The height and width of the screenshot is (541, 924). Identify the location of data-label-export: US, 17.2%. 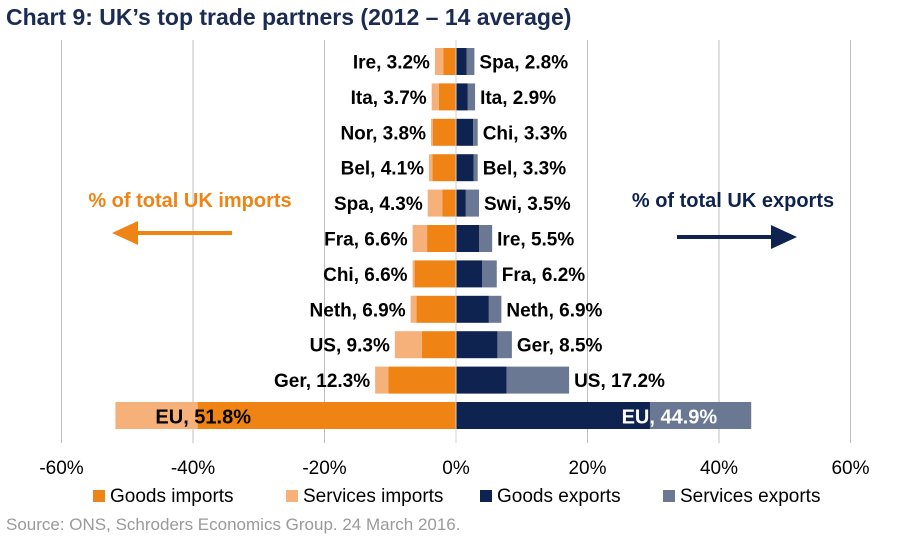
(619, 381).